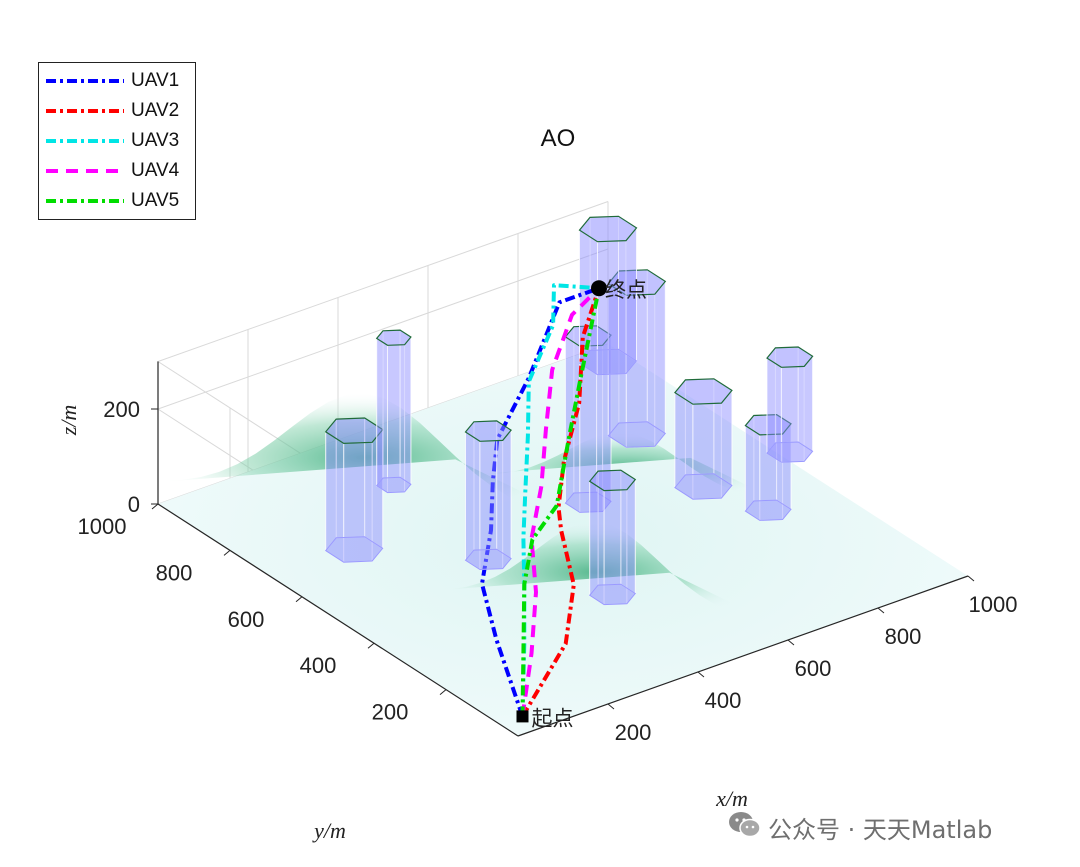 The width and height of the screenshot is (1080, 867). I want to click on obstacles-front, so click(480, 467).